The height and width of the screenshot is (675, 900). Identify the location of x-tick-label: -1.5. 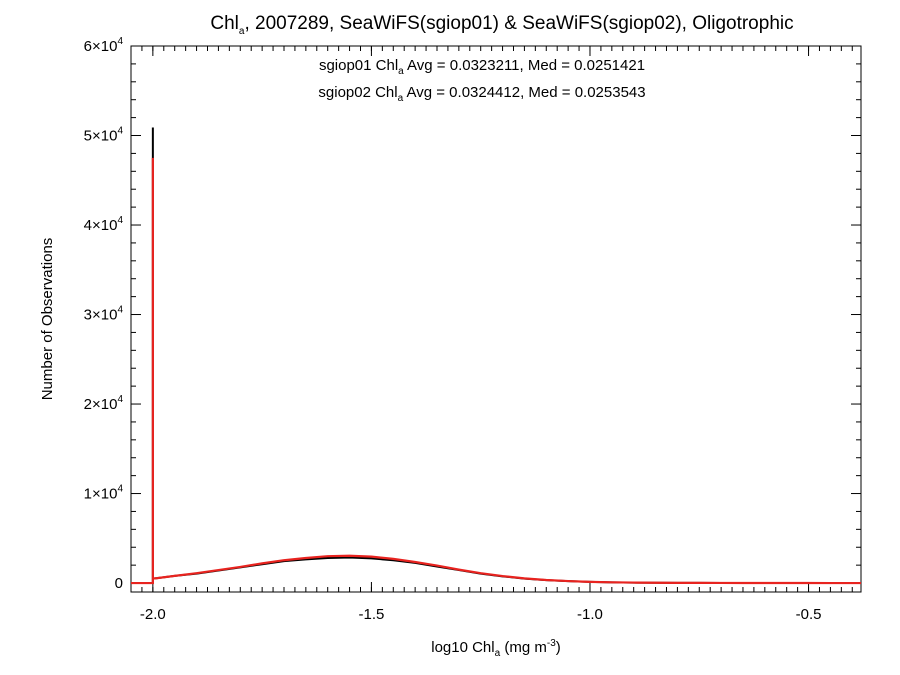
(371, 614).